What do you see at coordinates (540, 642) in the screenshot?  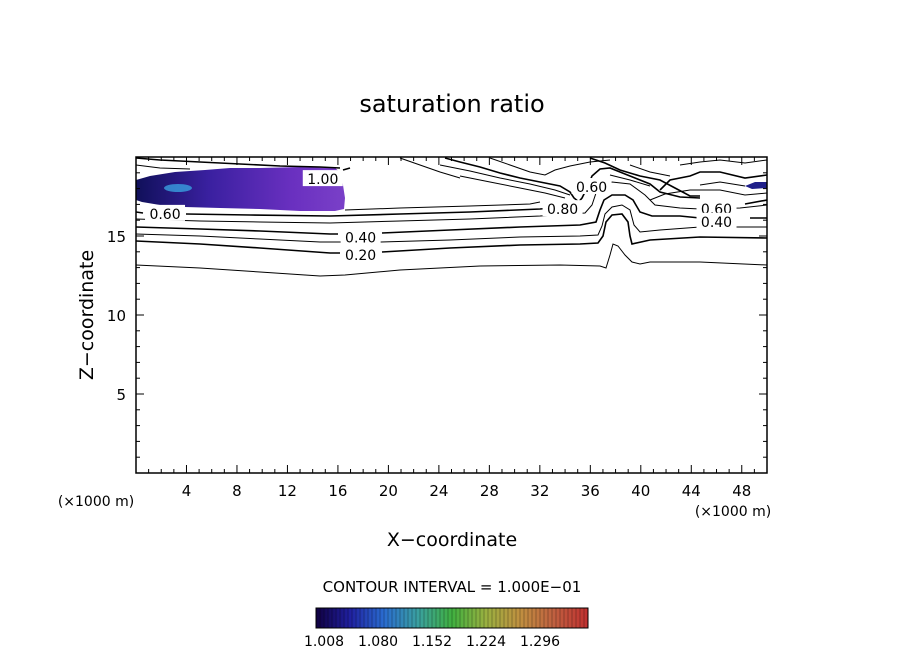 I see `colorbar-tick-label: 1.296` at bounding box center [540, 642].